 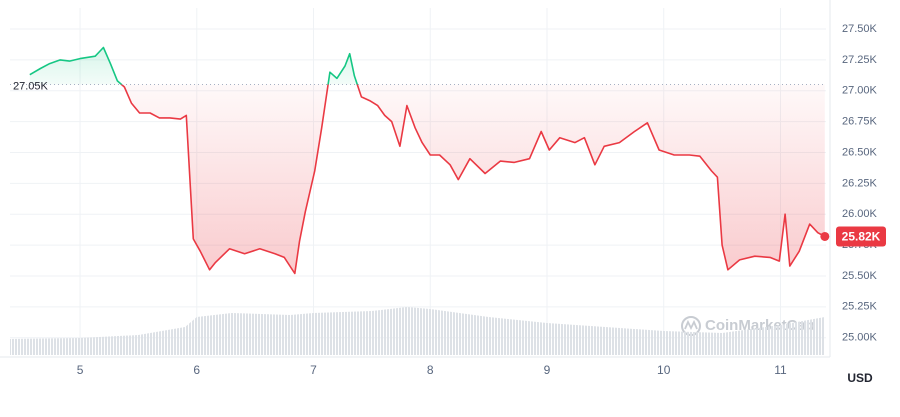 What do you see at coordinates (417, 331) in the screenshot?
I see `volume-area` at bounding box center [417, 331].